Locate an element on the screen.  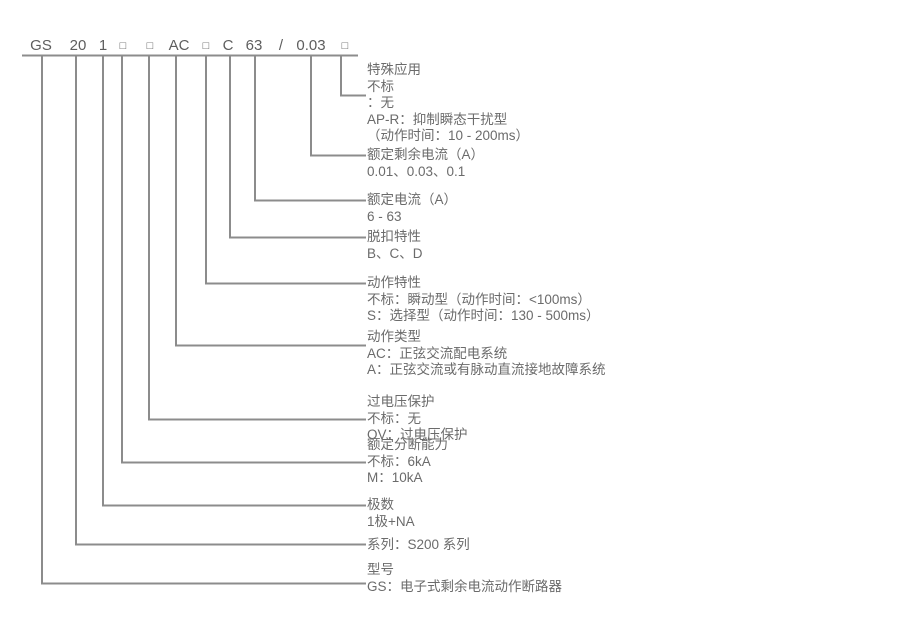
callout-heading: 额定分断能力 is located at coordinates (407, 444).